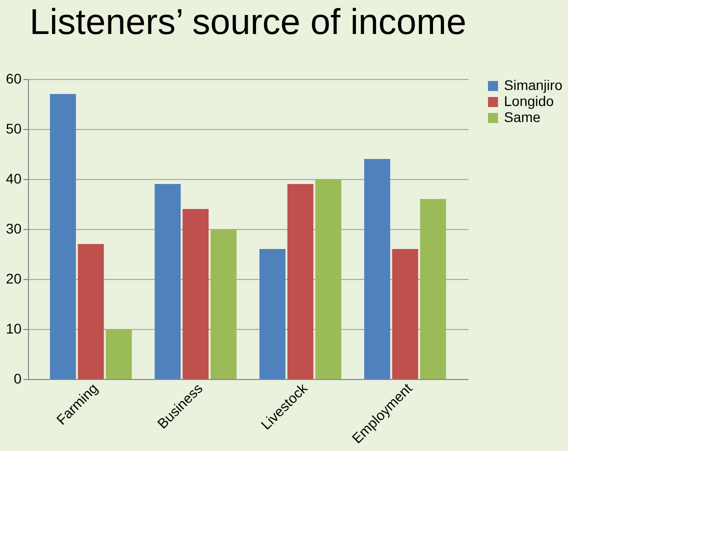 The width and height of the screenshot is (720, 540). Describe the element at coordinates (14, 128) in the screenshot. I see `y-tick-label: 50` at that location.